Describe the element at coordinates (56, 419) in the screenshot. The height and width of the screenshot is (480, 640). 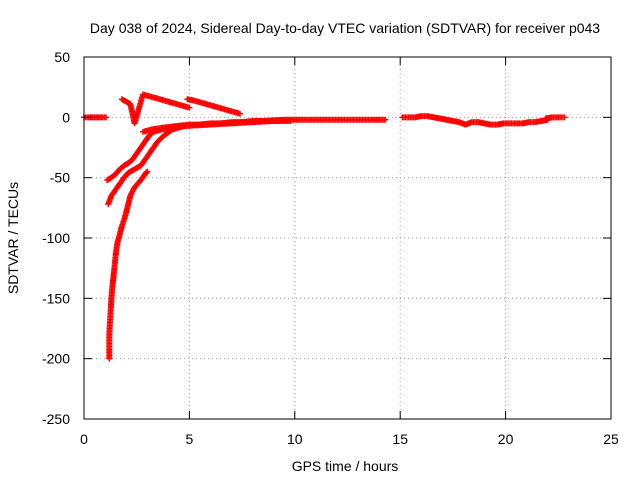
I see `y-tick-label: -250` at that location.